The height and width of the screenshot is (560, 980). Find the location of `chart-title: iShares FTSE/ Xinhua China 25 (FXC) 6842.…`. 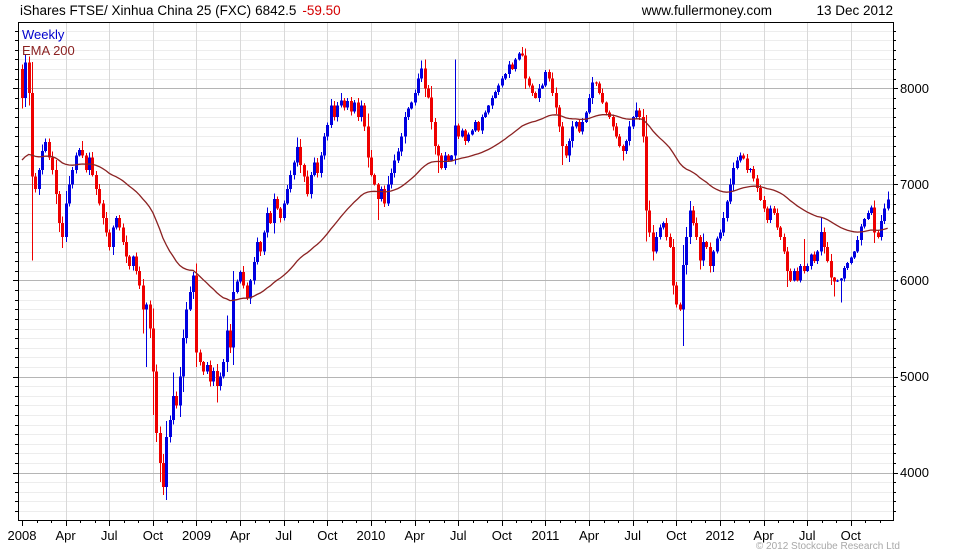

chart-title: iShares FTSE/ Xinhua China 25 (FXC) 6842.… is located at coordinates (180, 10).